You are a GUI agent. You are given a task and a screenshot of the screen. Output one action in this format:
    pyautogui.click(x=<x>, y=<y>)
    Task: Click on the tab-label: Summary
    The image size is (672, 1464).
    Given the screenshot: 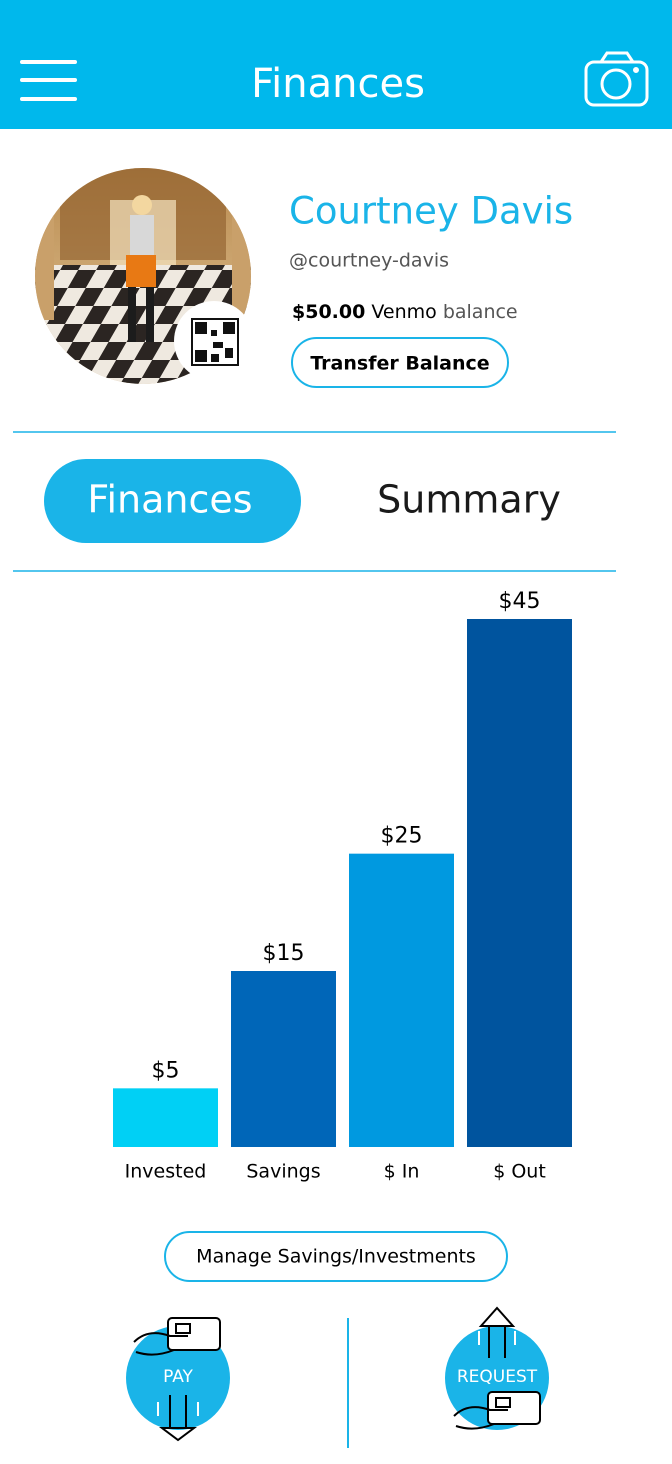 What is the action you would take?
    pyautogui.click(x=469, y=500)
    